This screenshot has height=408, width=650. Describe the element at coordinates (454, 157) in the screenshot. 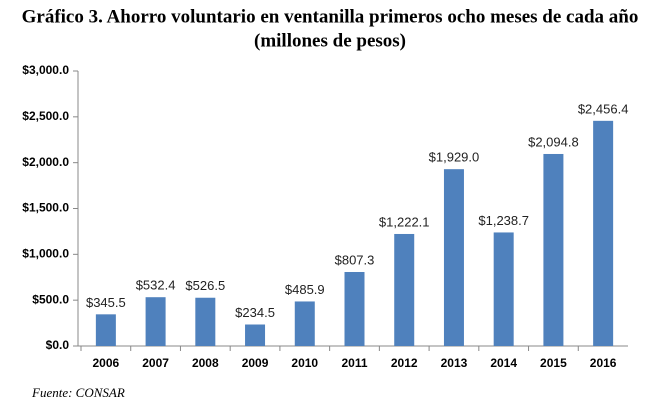

I see `value-label: $1,929.0` at that location.